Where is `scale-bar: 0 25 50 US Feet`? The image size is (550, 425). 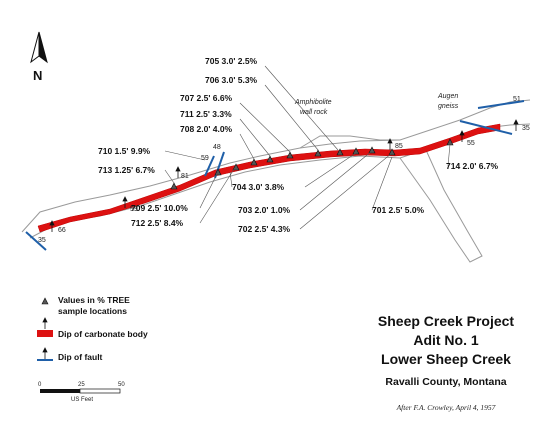
scale-bar: 0 25 50 US Feet is located at coordinates (81, 392).